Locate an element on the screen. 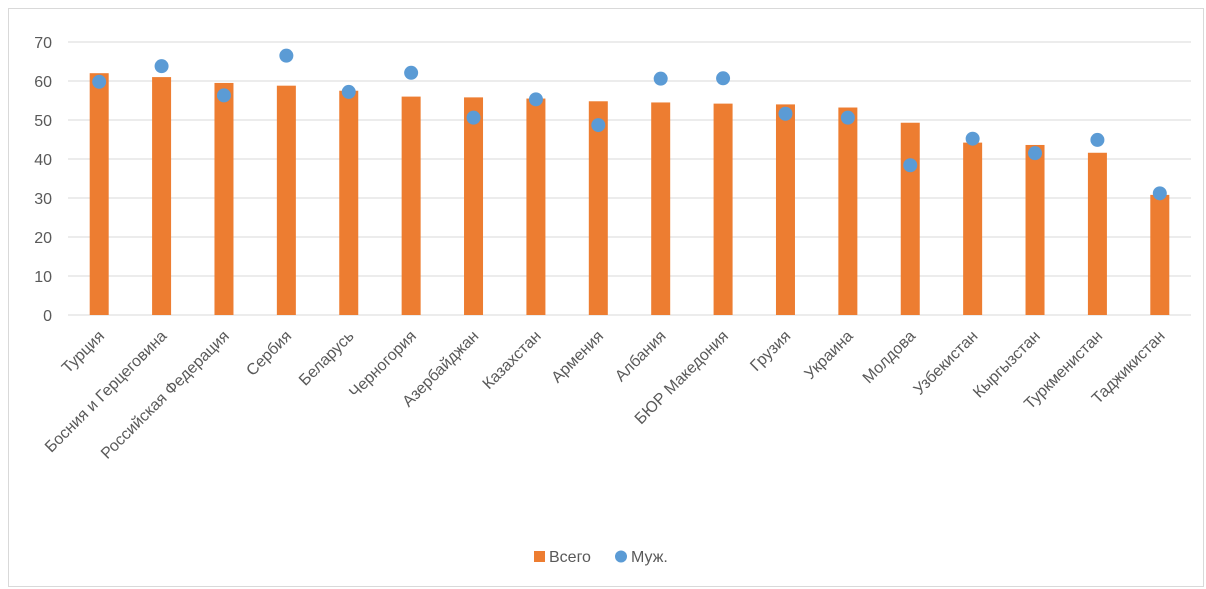 This screenshot has width=1206, height=589. x-category-label: Армения is located at coordinates (578, 357).